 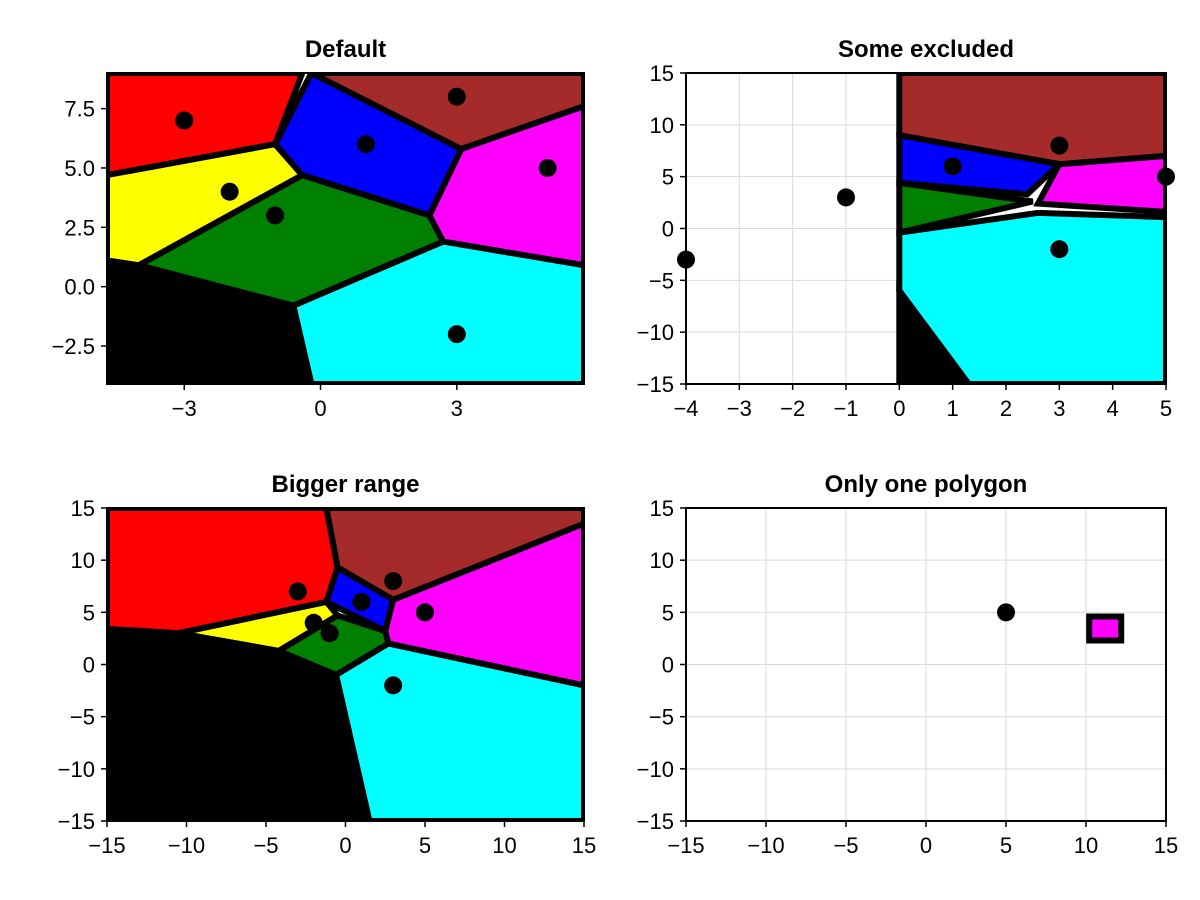 What do you see at coordinates (792, 408) in the screenshot?
I see `x-tick-label: −2` at bounding box center [792, 408].